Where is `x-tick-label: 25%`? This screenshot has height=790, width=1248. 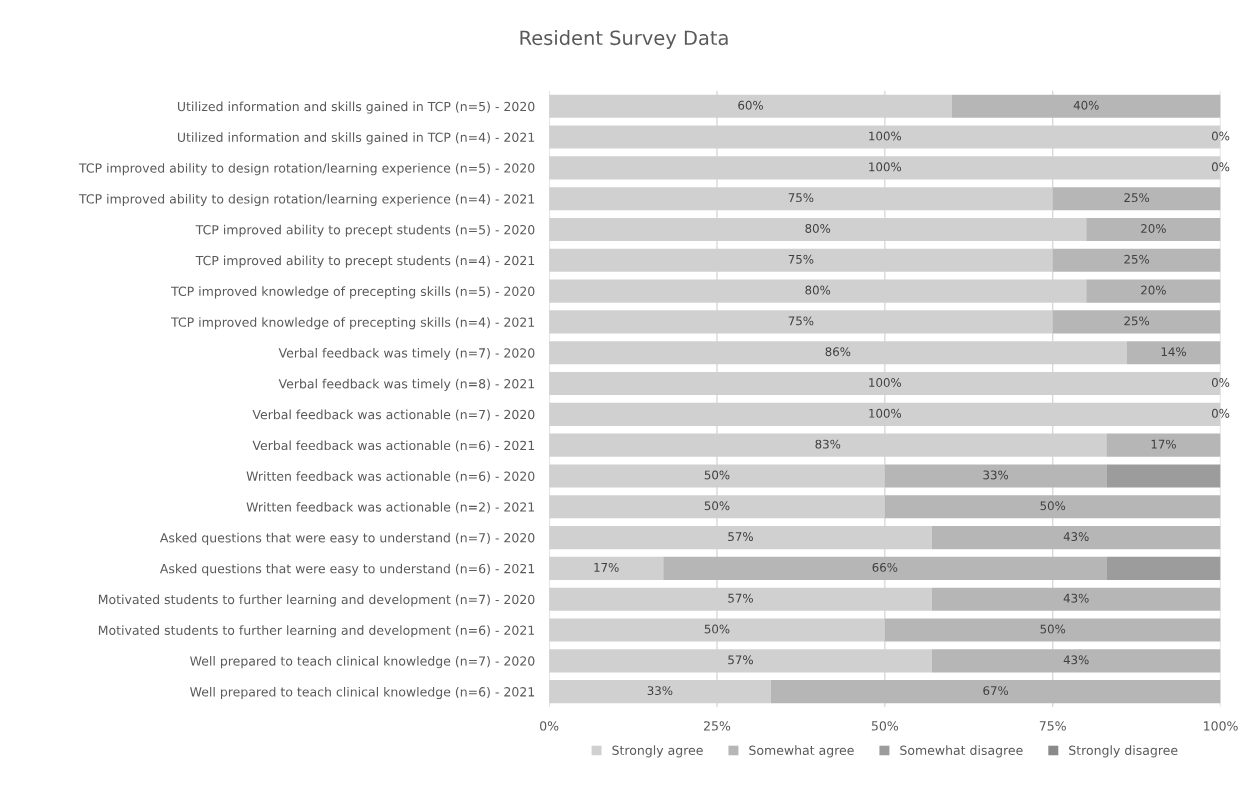 x-tick-label: 25% is located at coordinates (717, 726).